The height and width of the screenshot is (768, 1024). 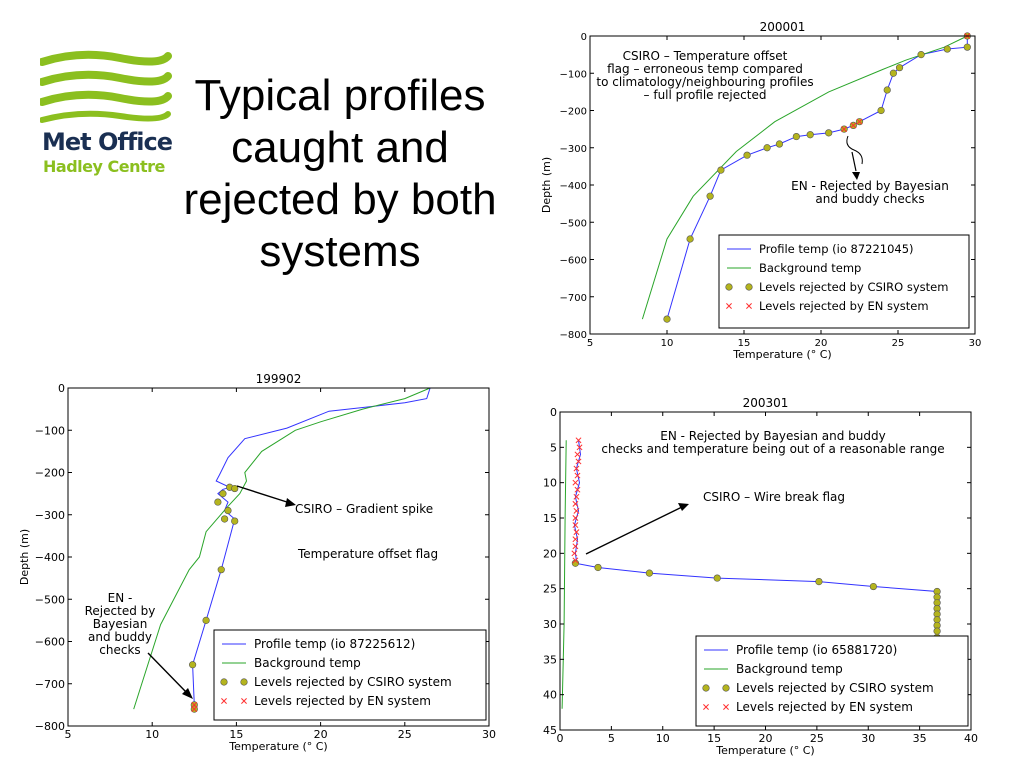 What do you see at coordinates (553, 447) in the screenshot?
I see `y-tick-label: 5` at bounding box center [553, 447].